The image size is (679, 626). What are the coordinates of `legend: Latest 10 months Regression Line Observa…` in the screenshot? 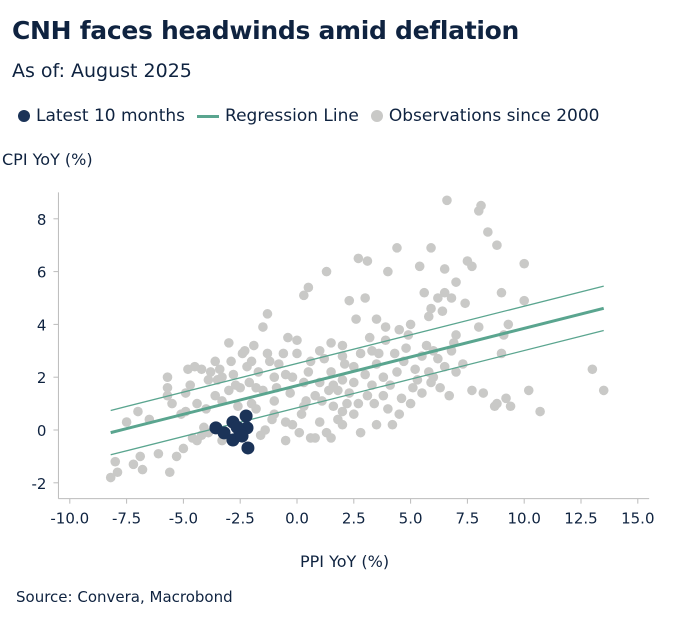 It's located at (308, 116).